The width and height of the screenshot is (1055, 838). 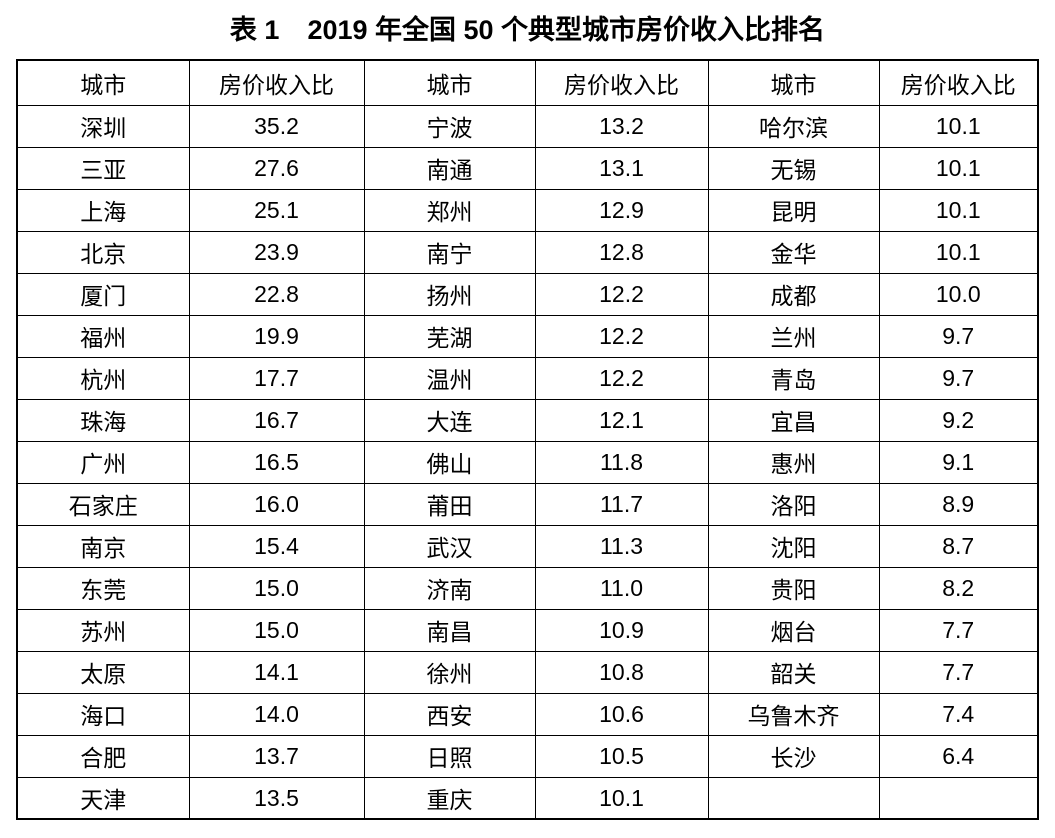 What do you see at coordinates (276, 546) in the screenshot?
I see `ratio-cell: 15.4` at bounding box center [276, 546].